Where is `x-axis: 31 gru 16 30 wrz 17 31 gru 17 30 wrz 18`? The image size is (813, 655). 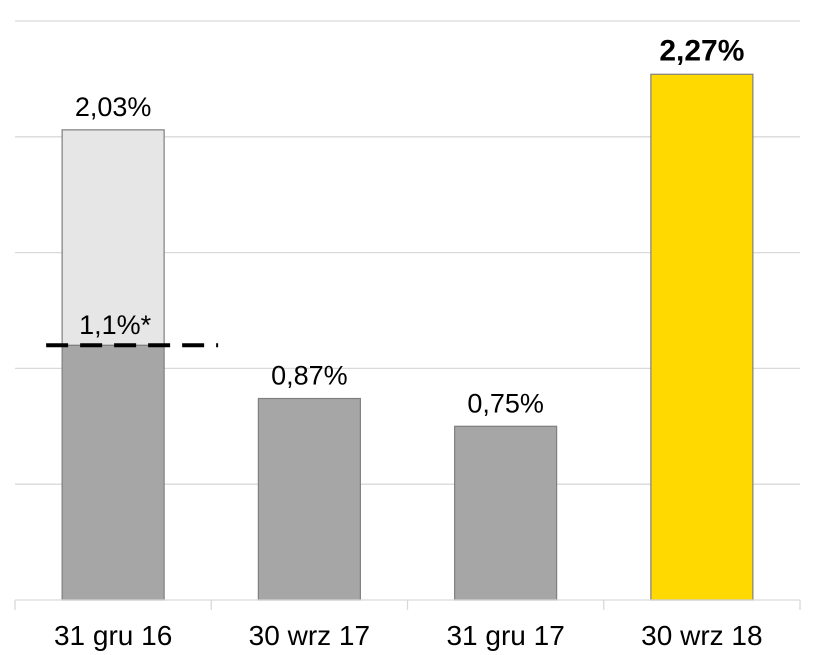
x-axis: 31 gru 16 30 wrz 17 31 gru 17 30 wrz 18 is located at coordinates (407, 625).